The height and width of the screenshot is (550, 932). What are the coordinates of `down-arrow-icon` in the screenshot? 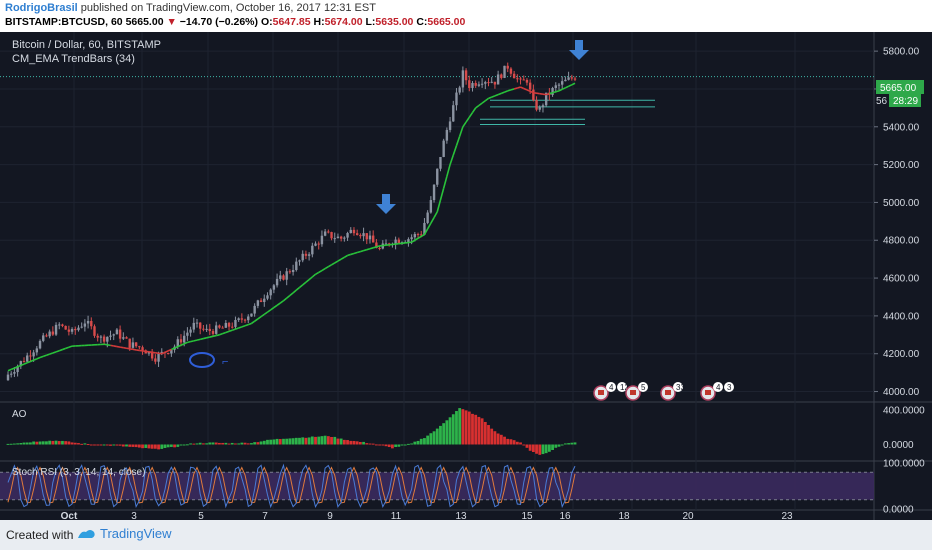 It's located at (579, 50).